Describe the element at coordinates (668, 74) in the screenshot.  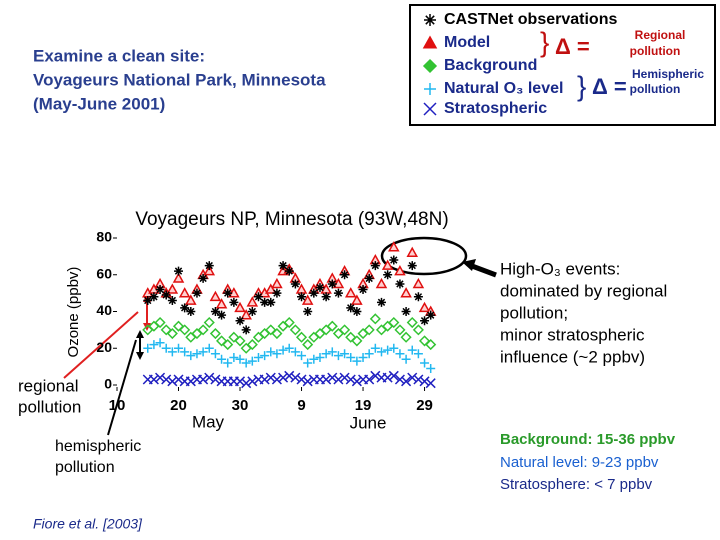
I see `note: Hemispheric` at that location.